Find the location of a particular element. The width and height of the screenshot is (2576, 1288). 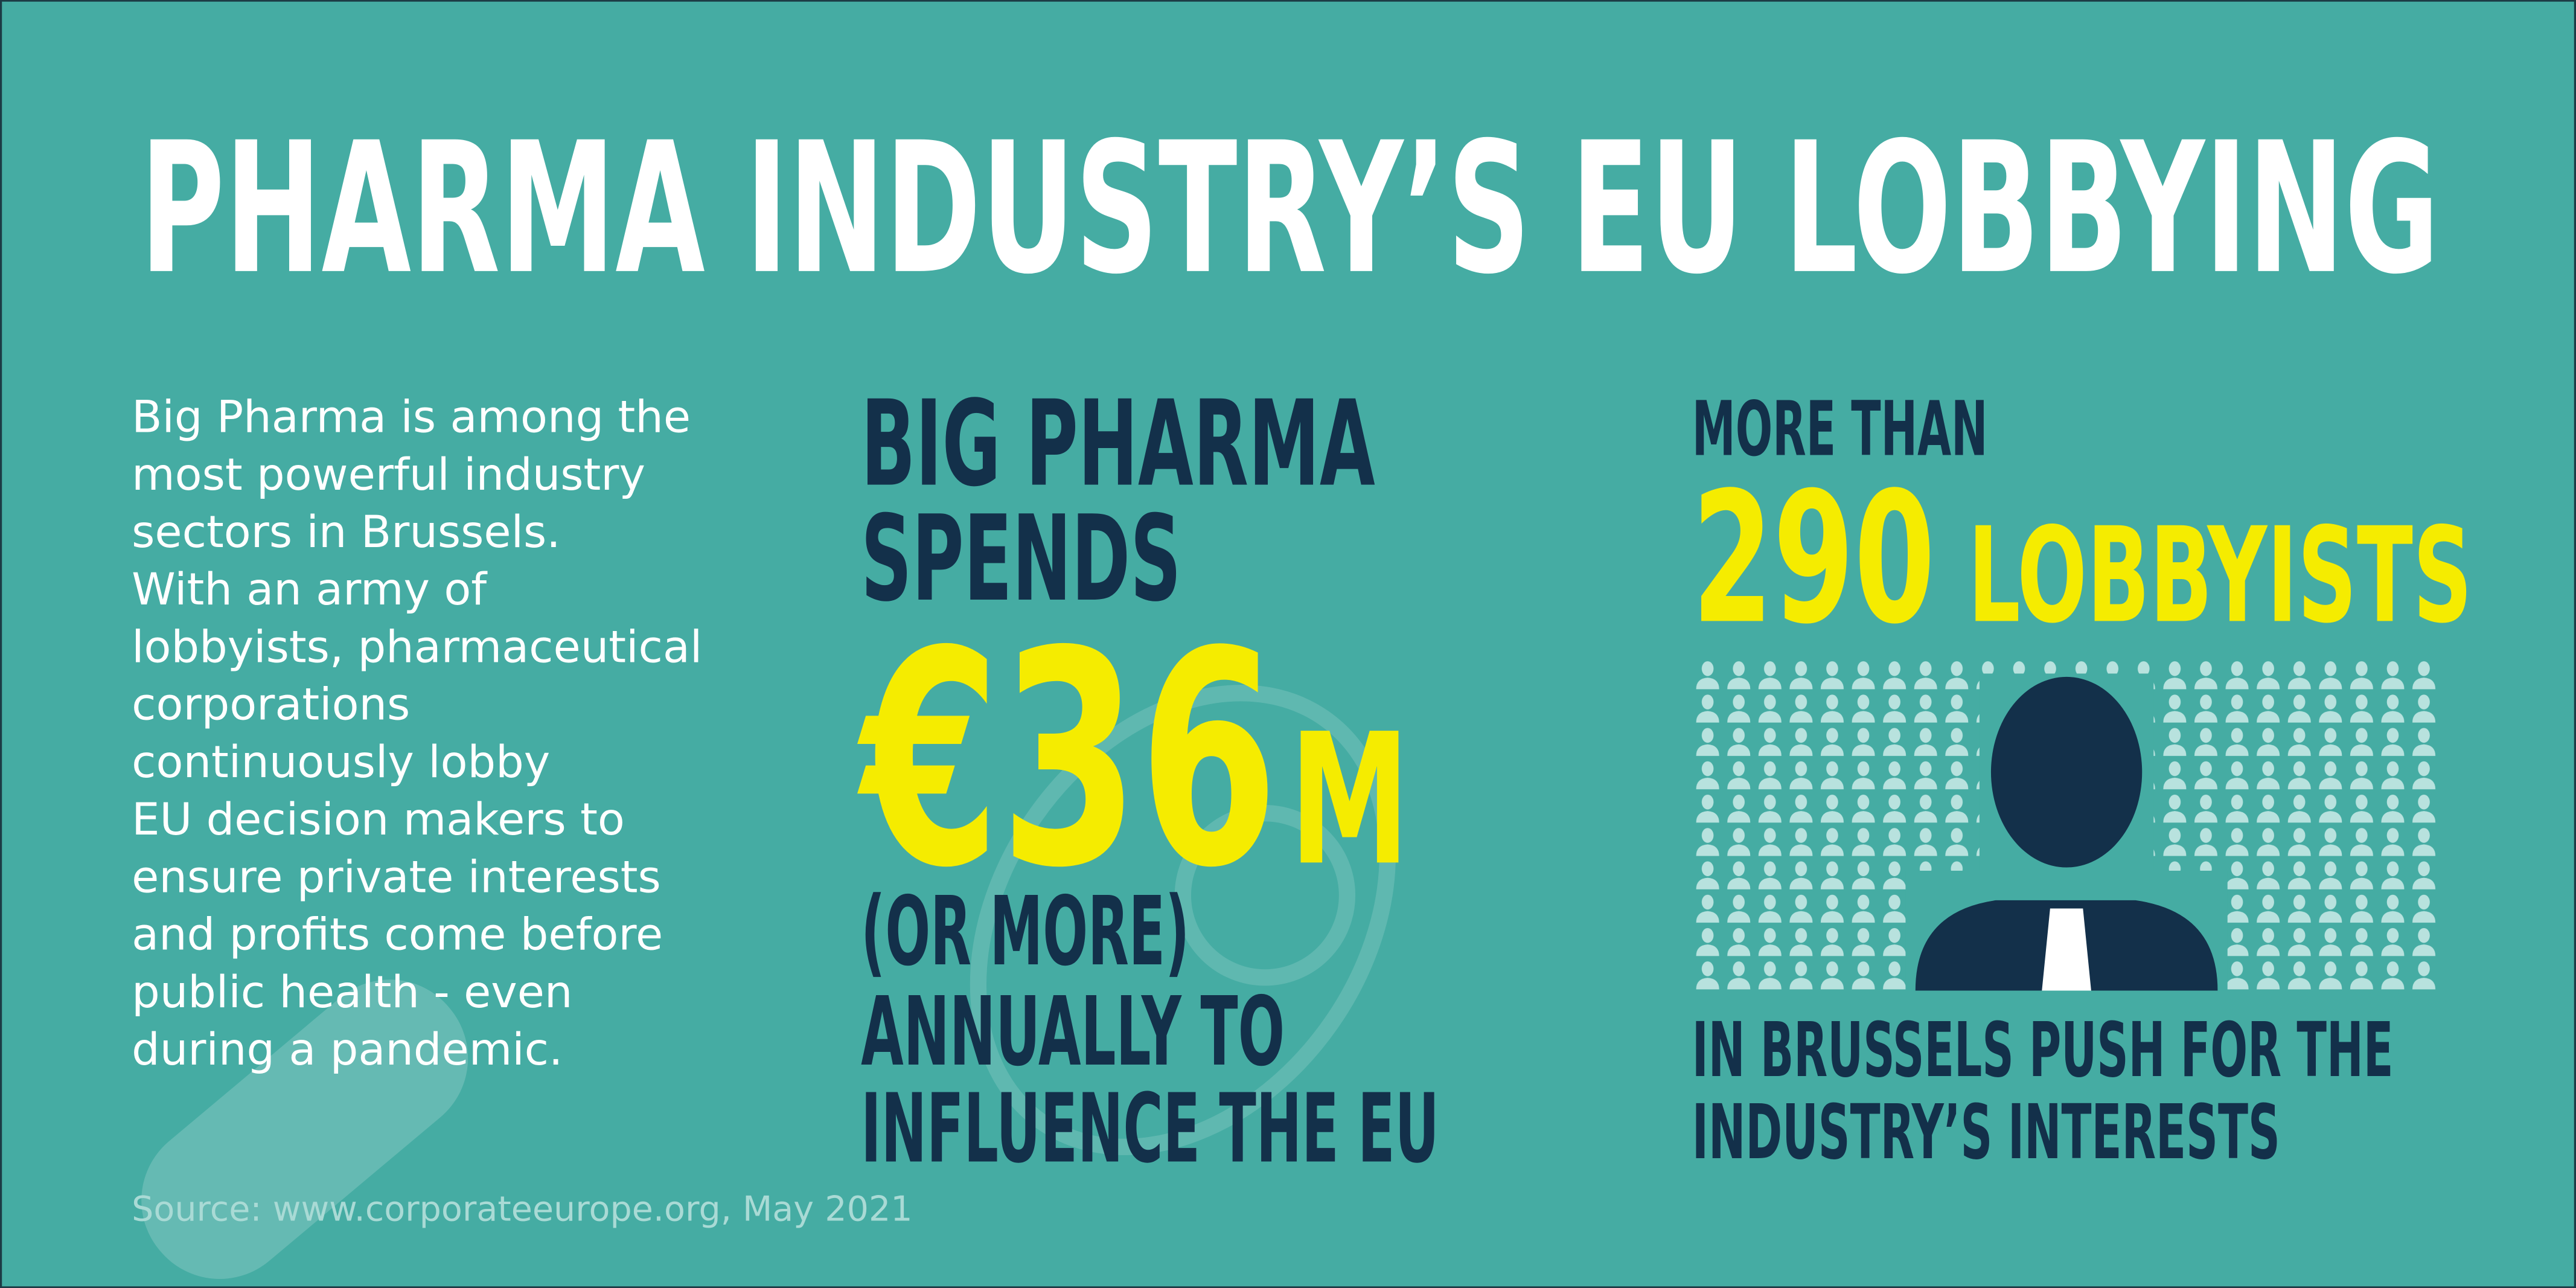

watermark-euro is located at coordinates (1183, 920).